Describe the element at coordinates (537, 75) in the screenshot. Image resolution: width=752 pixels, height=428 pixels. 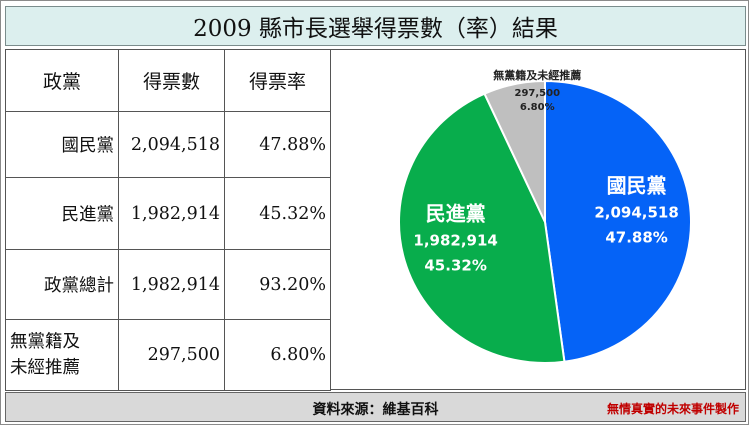
I see `slice-label: 無黨籍及未經推薦` at that location.